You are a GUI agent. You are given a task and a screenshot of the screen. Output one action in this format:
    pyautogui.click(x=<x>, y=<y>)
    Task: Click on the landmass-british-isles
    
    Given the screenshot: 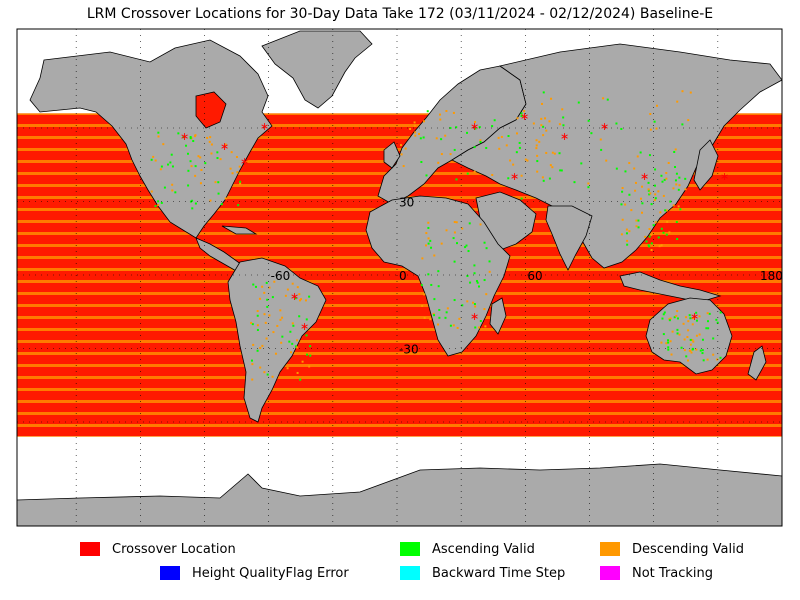 What is the action you would take?
    pyautogui.click(x=392, y=155)
    